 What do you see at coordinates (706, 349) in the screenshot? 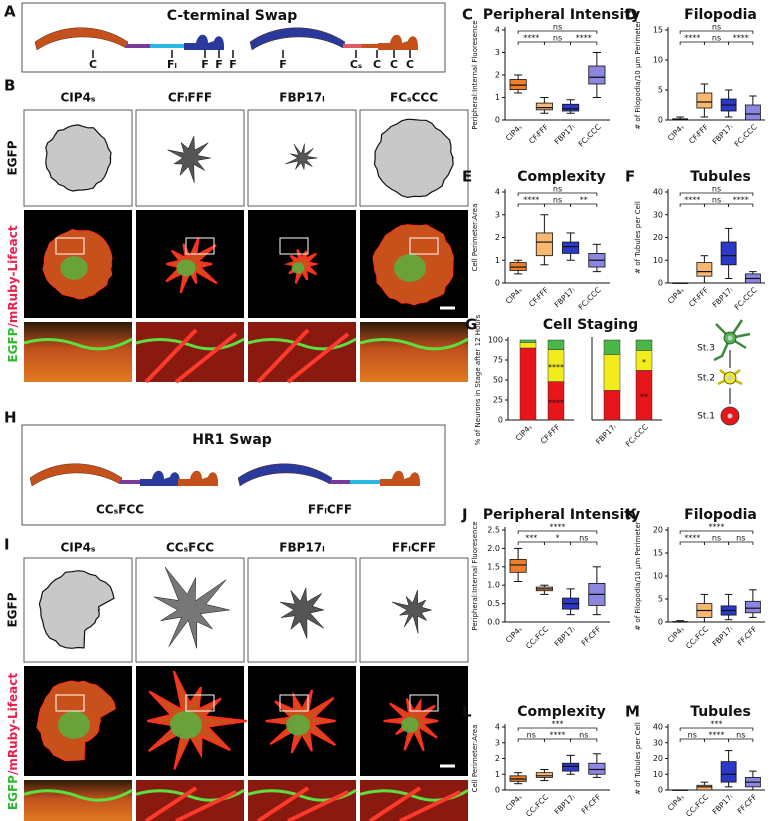
I see `legend-label: St.3` at bounding box center [706, 349].